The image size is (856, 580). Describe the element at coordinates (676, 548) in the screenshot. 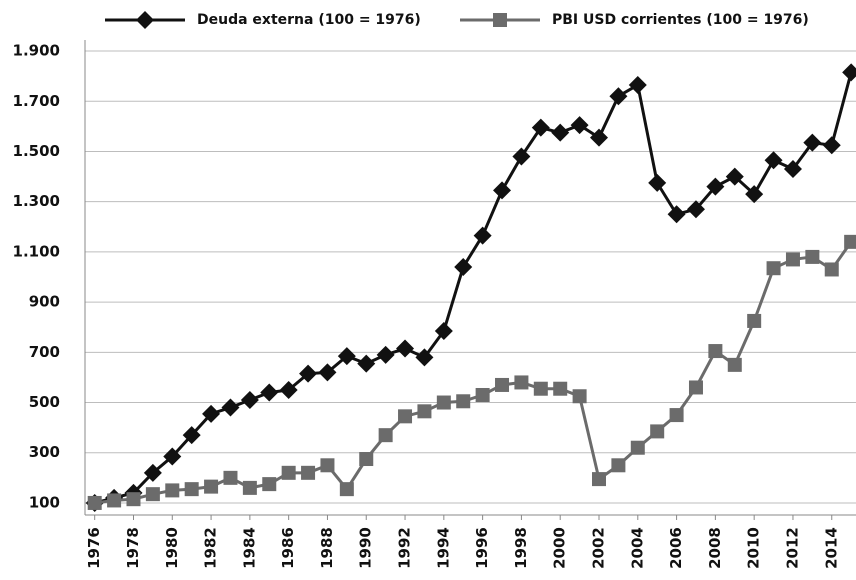

I see `x-tick-label: 2006` at that location.